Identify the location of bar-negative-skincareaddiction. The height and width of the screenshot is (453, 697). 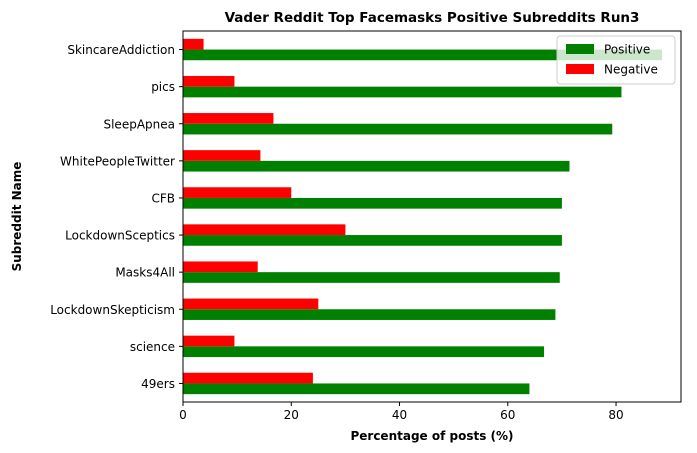
(193, 44).